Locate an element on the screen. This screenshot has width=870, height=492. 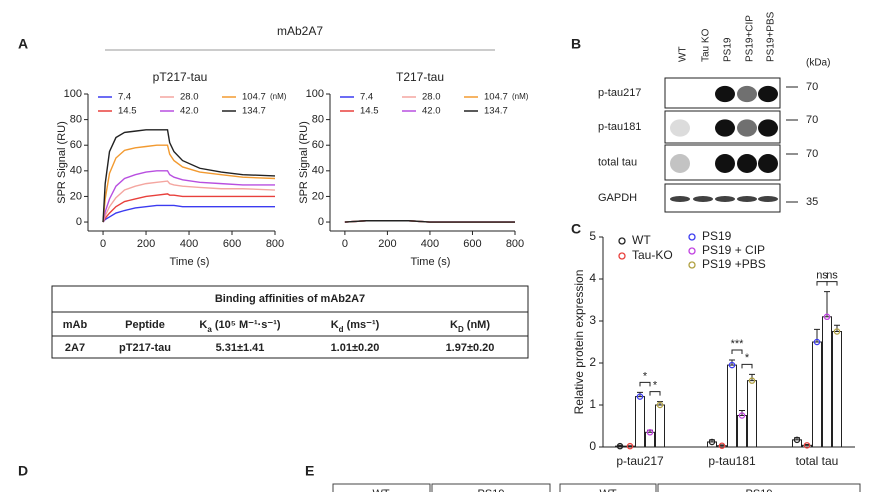
y-tick-label: 4 is located at coordinates (592, 278).